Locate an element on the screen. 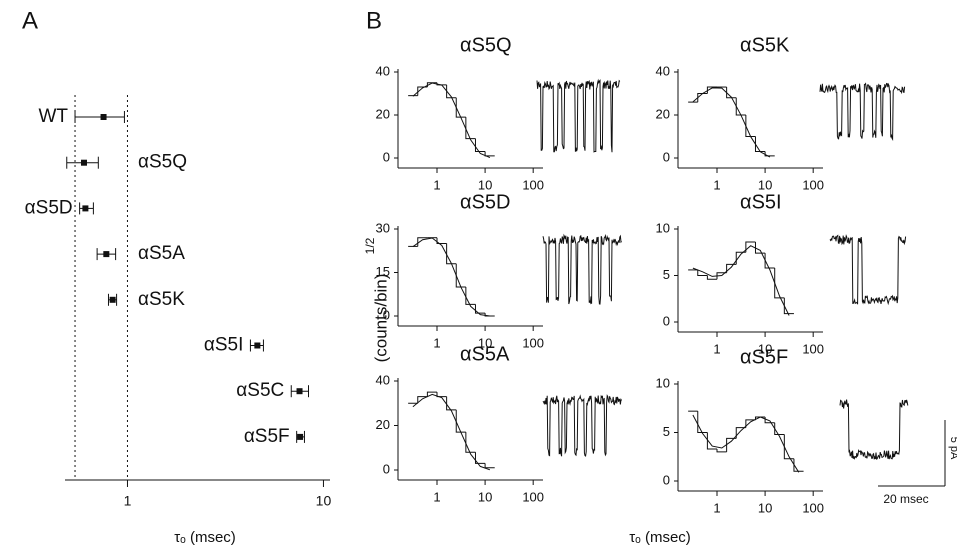 Image resolution: width=957 pixels, height=550 pixels. y-axis-label-exponent: 1/2 is located at coordinates (370, 245).